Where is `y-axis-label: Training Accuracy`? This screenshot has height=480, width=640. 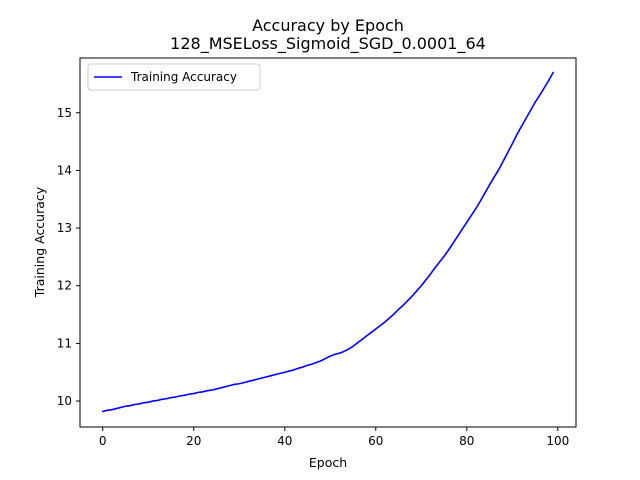
y-axis-label: Training Accuracy is located at coordinates (39, 242).